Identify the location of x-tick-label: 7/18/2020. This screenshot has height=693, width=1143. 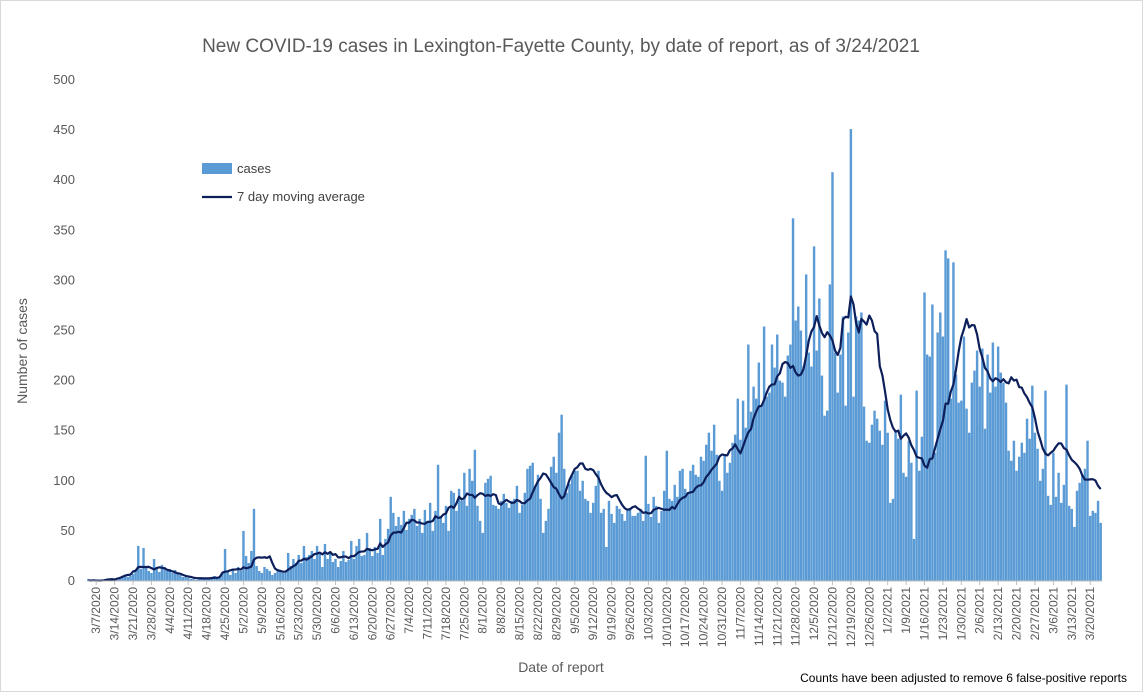
(446, 614).